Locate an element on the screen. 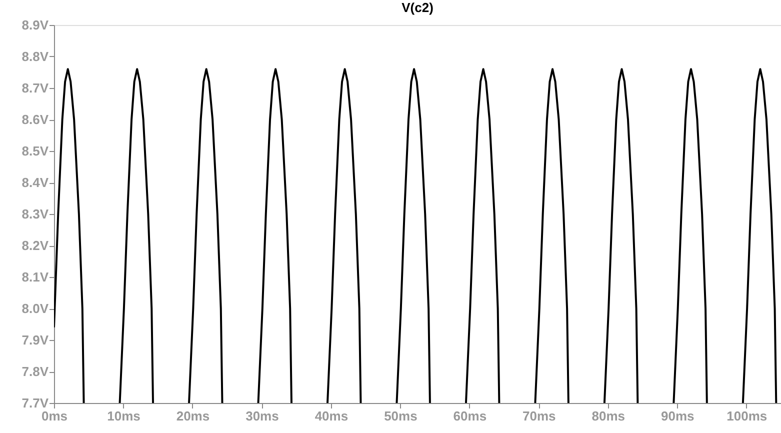 This screenshot has width=781, height=433. y-tick-label: 8.9V is located at coordinates (35, 25).